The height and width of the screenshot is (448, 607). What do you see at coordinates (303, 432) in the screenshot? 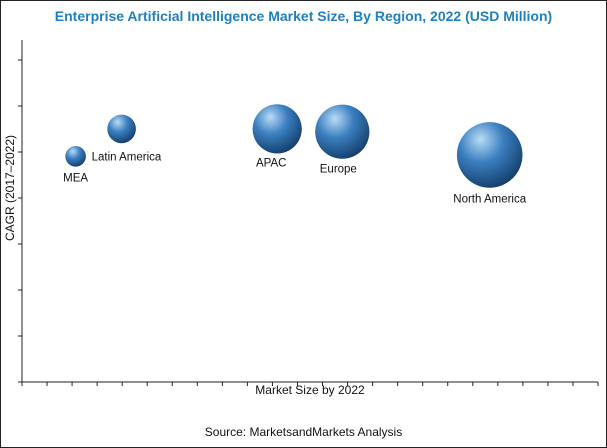
I see `source-note: Source: MarketsandMarkets Analysis` at bounding box center [303, 432].